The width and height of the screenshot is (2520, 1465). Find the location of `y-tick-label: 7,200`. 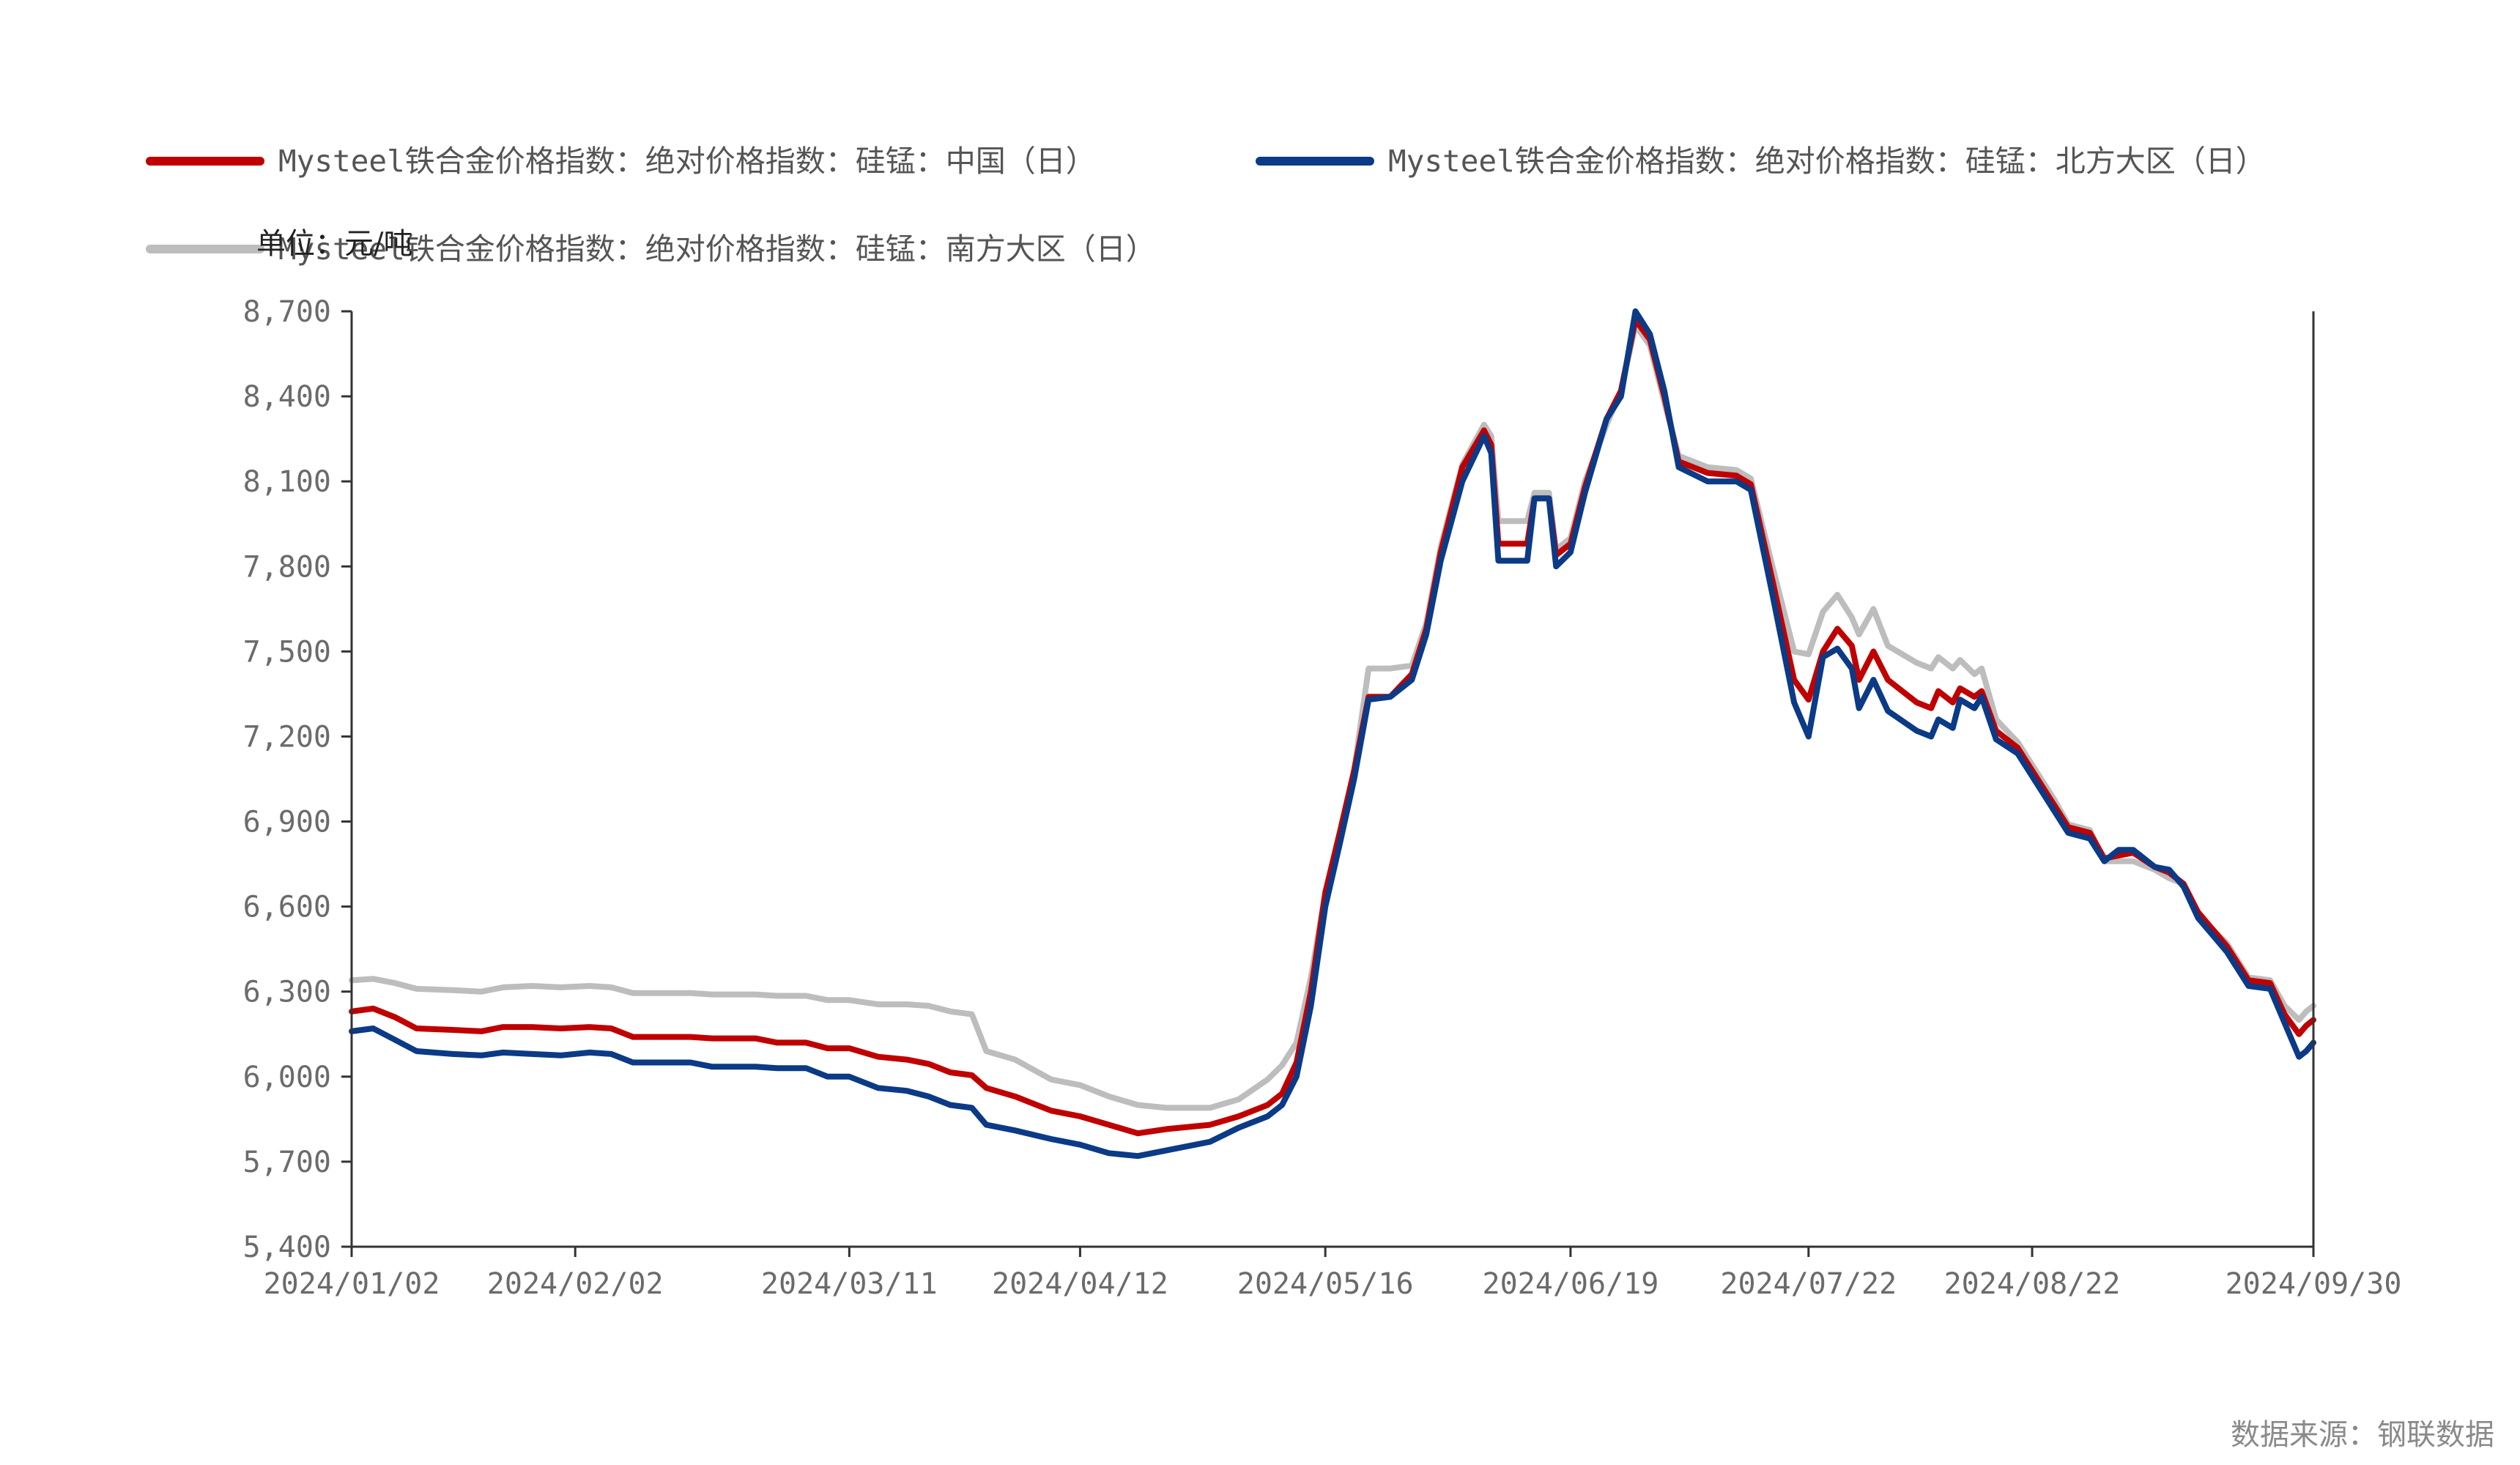

y-tick-label: 7,200 is located at coordinates (287, 737).